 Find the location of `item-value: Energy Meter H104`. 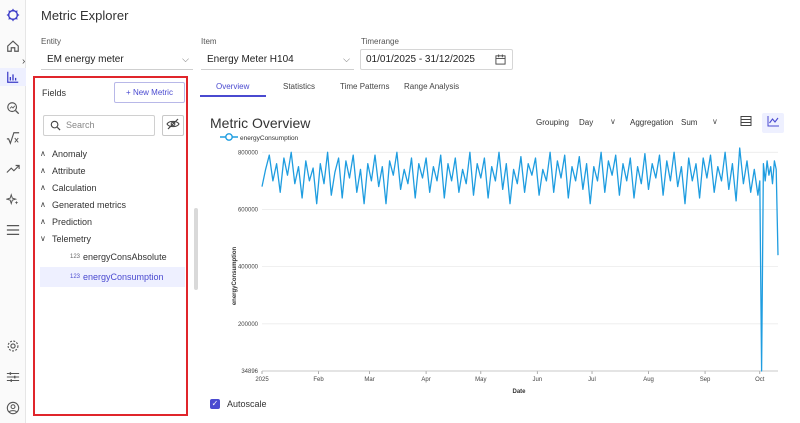

item-value: Energy Meter H104 is located at coordinates (250, 59).